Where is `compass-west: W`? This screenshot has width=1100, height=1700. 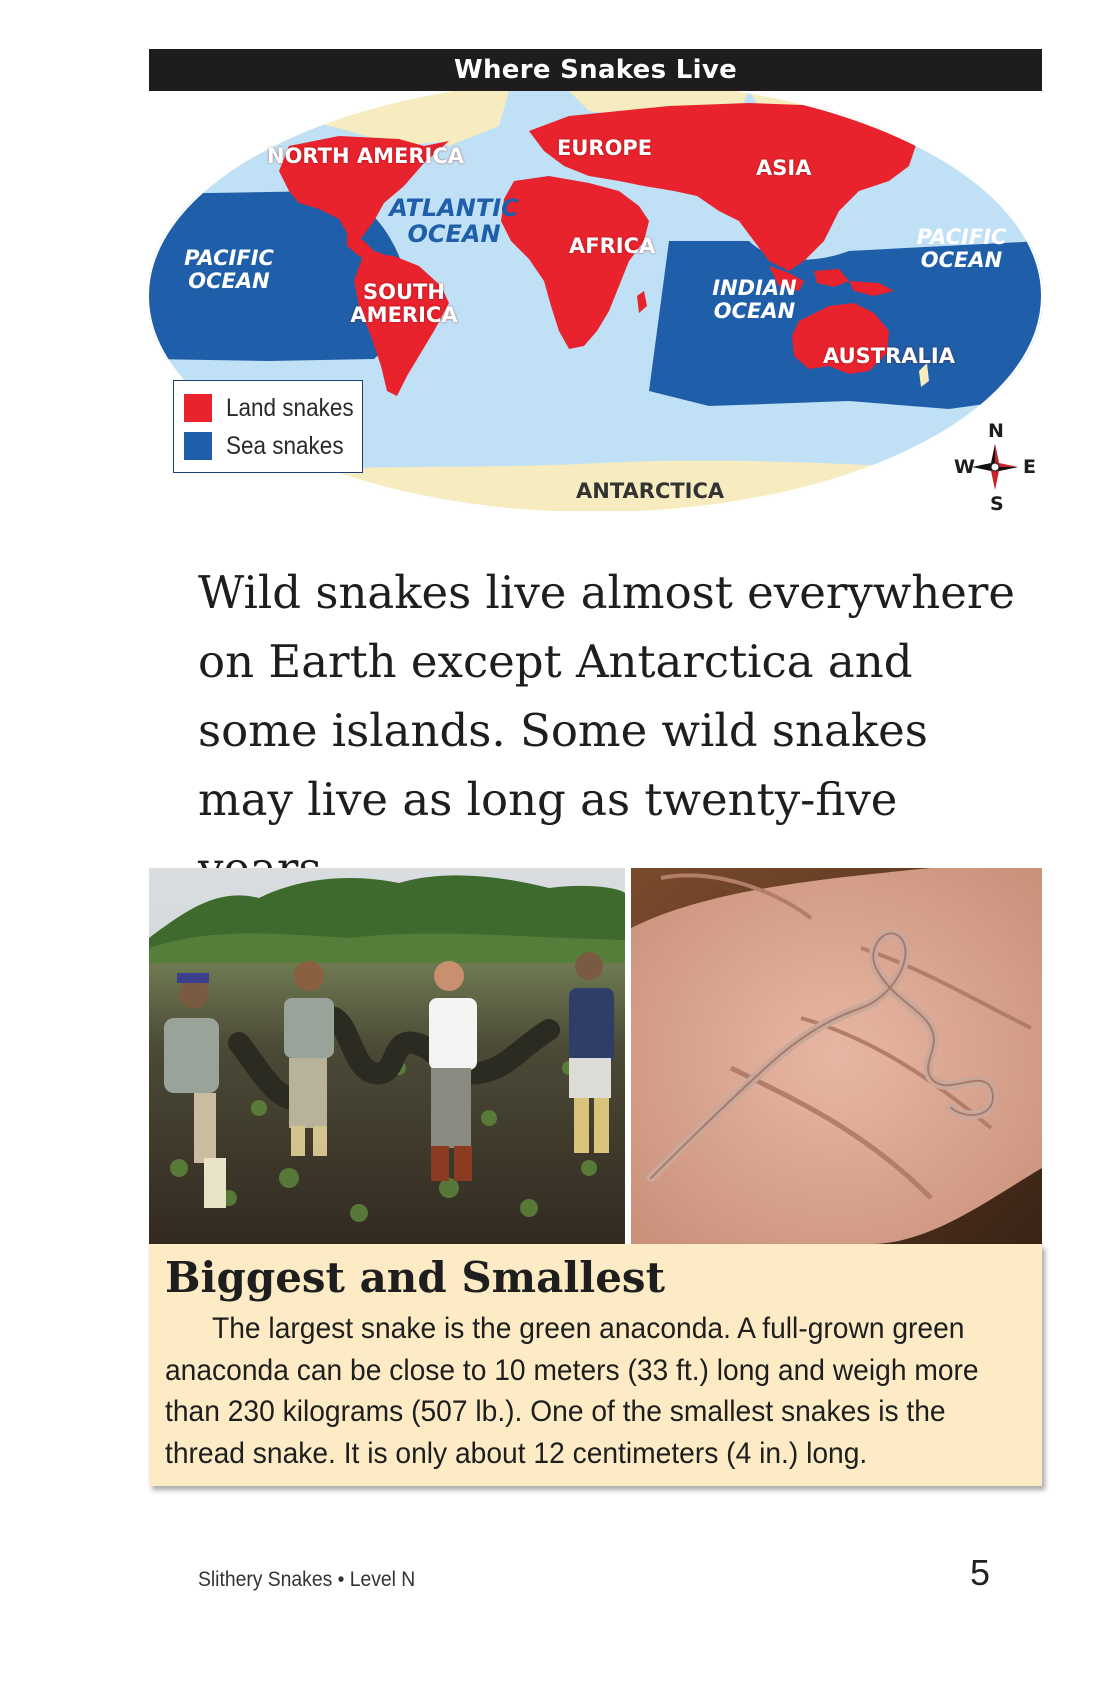 compass-west: W is located at coordinates (964, 467).